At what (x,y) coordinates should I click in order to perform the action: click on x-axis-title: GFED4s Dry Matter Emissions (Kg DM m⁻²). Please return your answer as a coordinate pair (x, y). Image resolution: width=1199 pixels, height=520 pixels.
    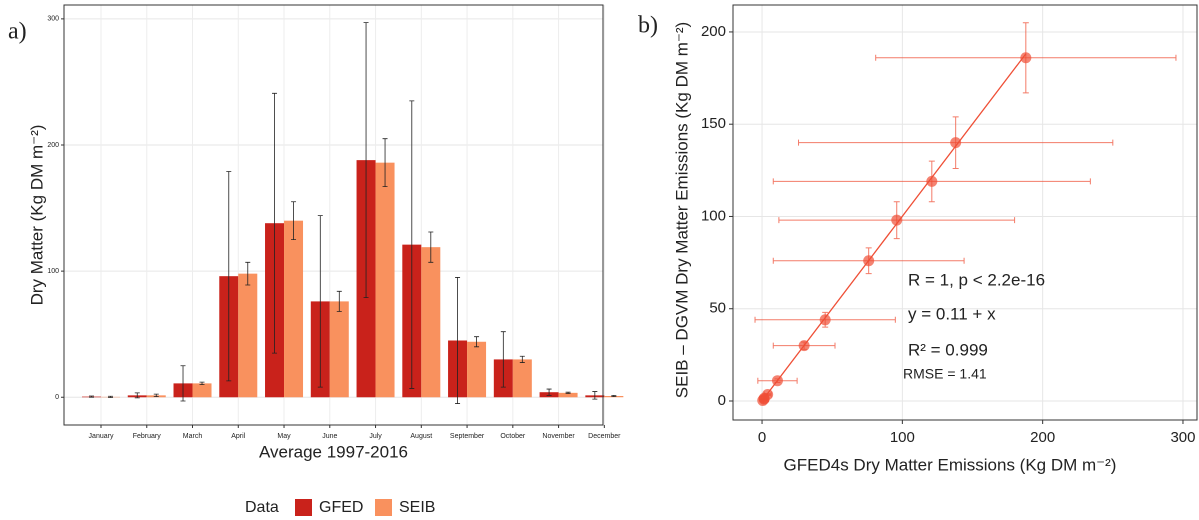
    Looking at the image, I should click on (950, 464).